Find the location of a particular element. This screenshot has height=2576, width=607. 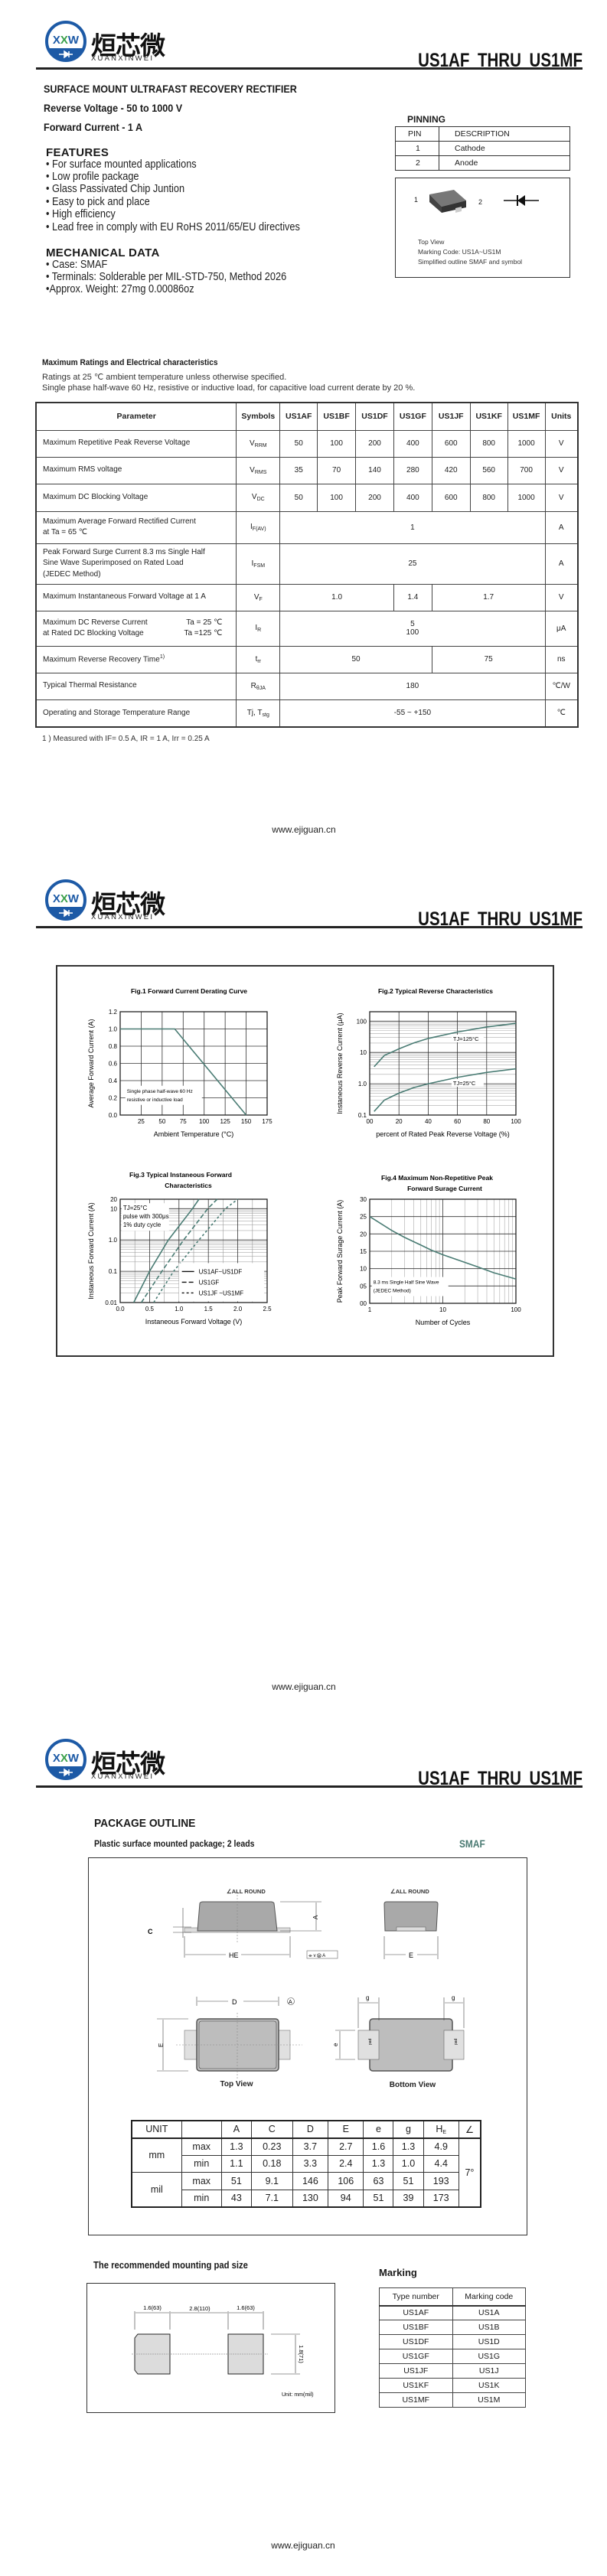

limit-cell: min is located at coordinates (202, 2163).